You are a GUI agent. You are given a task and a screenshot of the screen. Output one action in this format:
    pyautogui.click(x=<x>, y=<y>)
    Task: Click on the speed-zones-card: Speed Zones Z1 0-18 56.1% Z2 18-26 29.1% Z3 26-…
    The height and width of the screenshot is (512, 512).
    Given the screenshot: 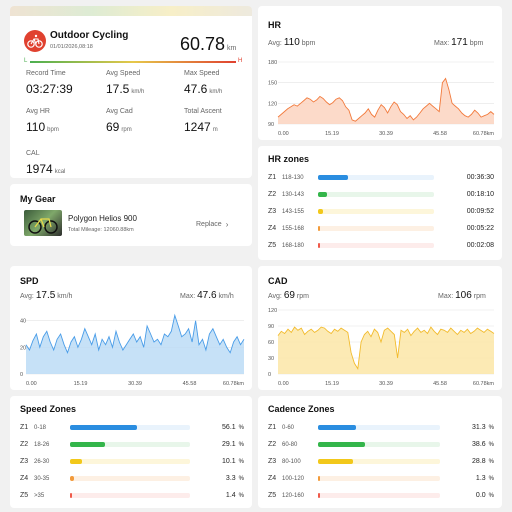 What is the action you would take?
    pyautogui.click(x=131, y=452)
    